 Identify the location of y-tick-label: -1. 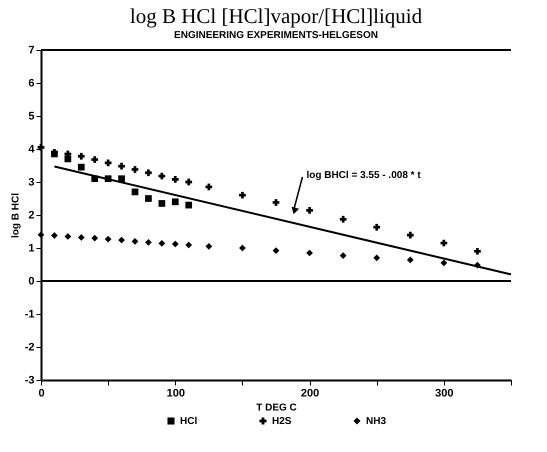
(29, 314).